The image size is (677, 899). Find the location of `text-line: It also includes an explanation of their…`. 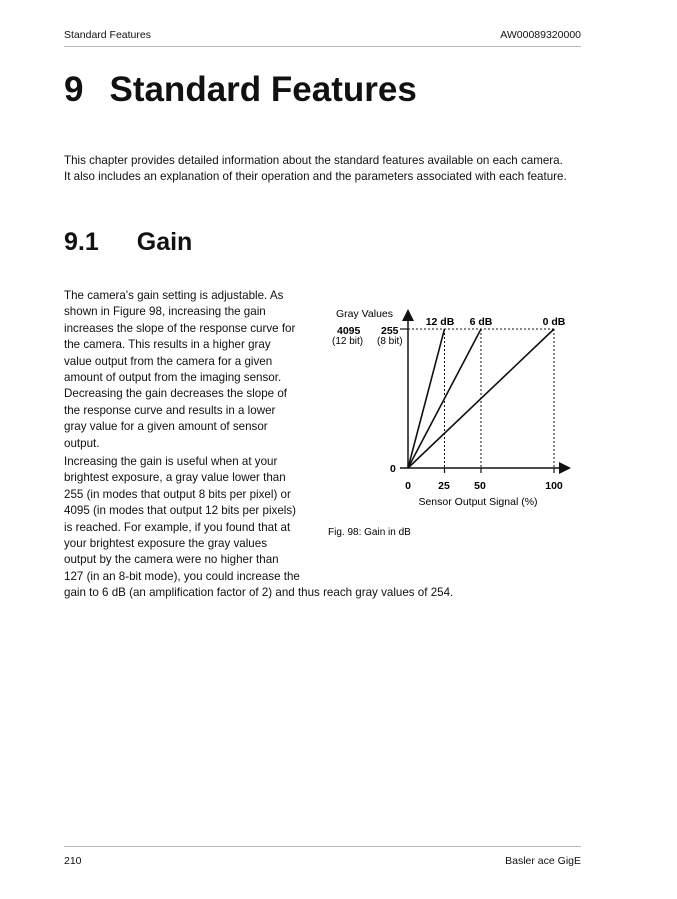

text-line: It also includes an explanation of their… is located at coordinates (315, 177).